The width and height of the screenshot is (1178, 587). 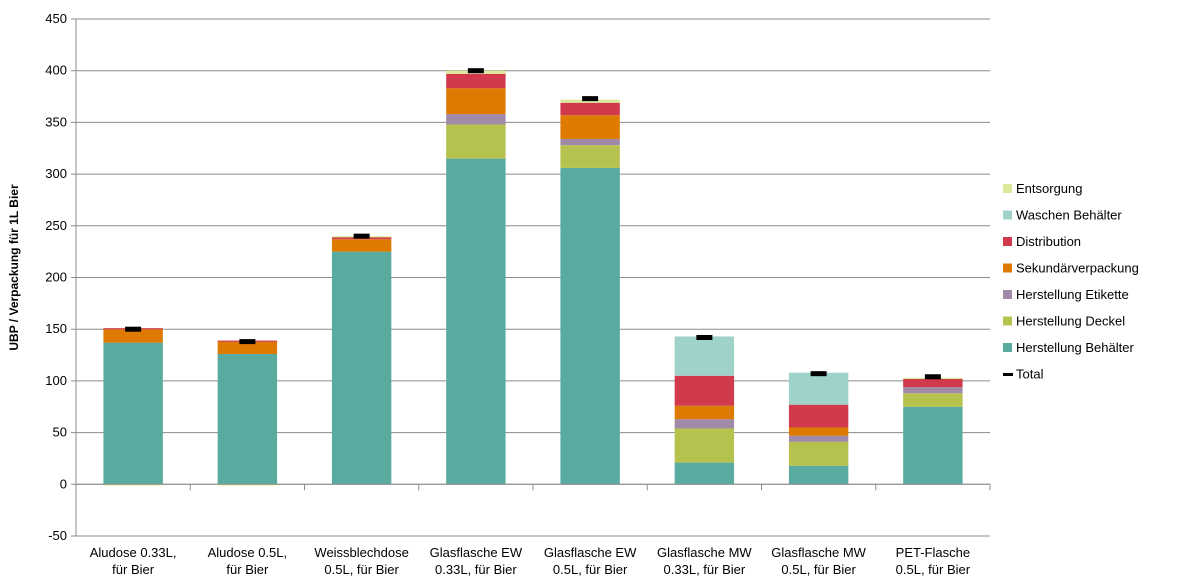 What do you see at coordinates (57, 535) in the screenshot?
I see `y-tick-label: -50` at bounding box center [57, 535].